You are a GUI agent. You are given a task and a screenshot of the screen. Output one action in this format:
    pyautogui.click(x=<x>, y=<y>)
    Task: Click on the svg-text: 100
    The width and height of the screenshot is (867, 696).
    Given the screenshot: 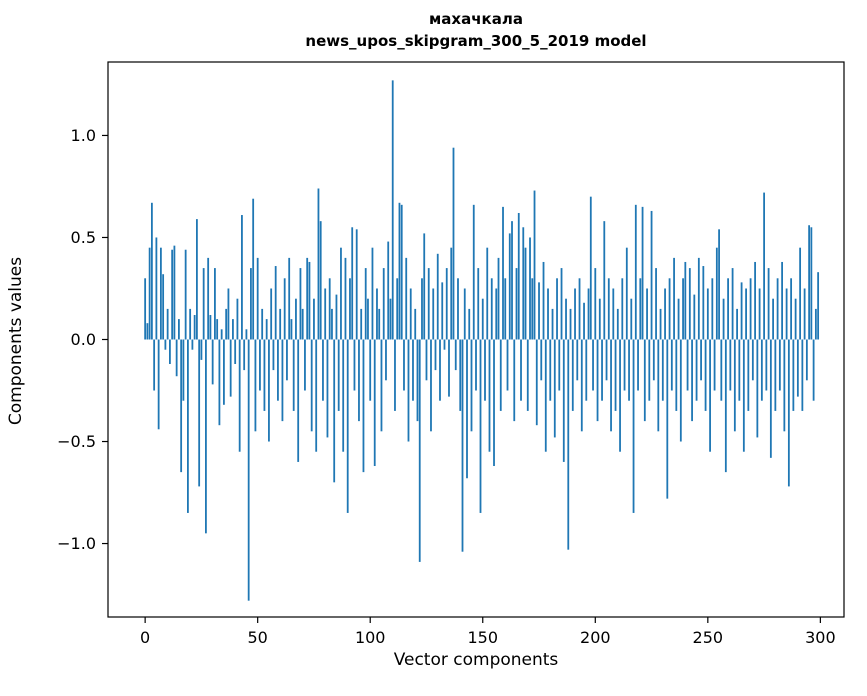 What is the action you would take?
    pyautogui.click(x=370, y=637)
    